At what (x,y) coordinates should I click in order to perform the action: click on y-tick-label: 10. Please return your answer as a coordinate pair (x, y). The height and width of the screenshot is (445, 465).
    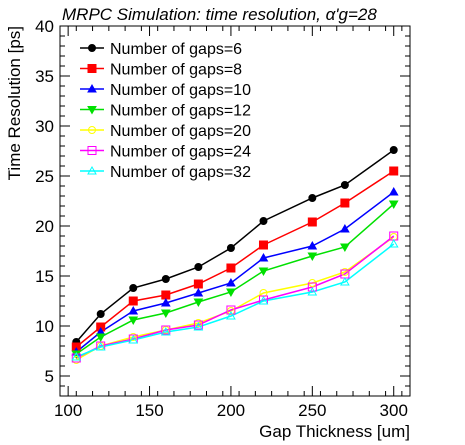
    Looking at the image, I should click on (44, 326).